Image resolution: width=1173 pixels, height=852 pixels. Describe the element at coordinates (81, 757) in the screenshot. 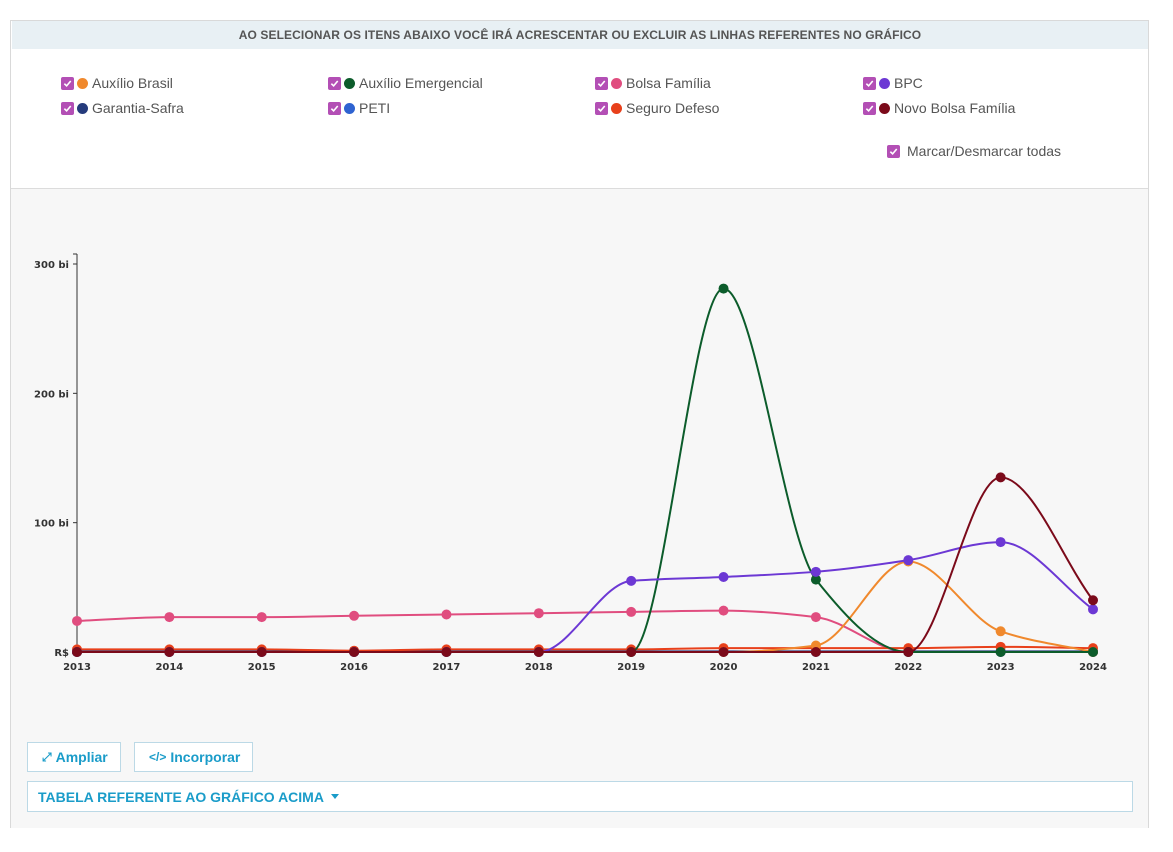

I see `ampliar-label: Ampliar` at that location.